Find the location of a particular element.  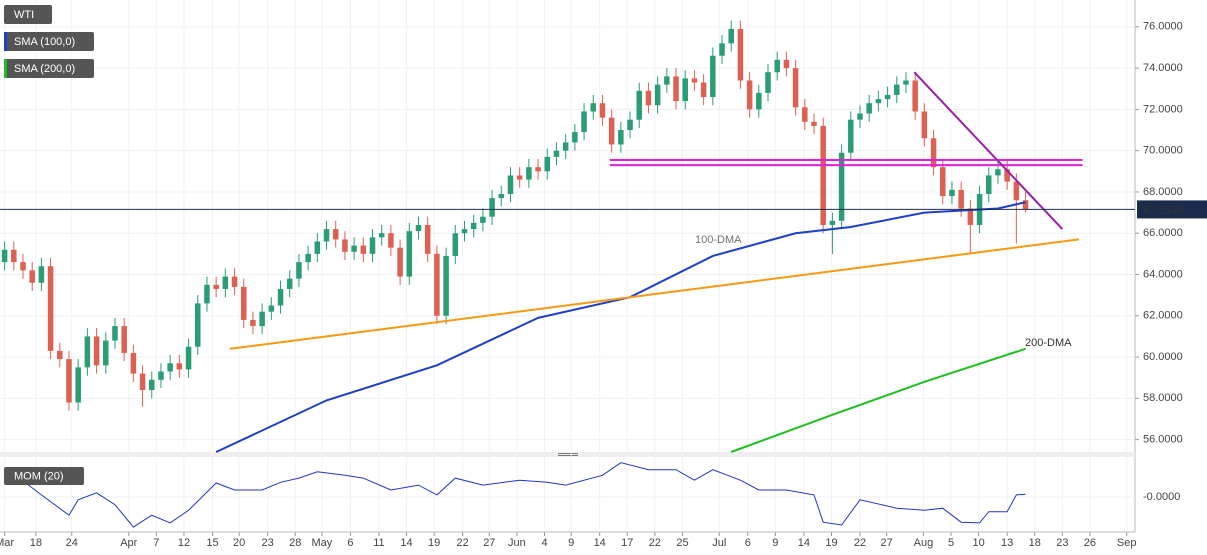

annotation: 200-DMA is located at coordinates (1048, 343).